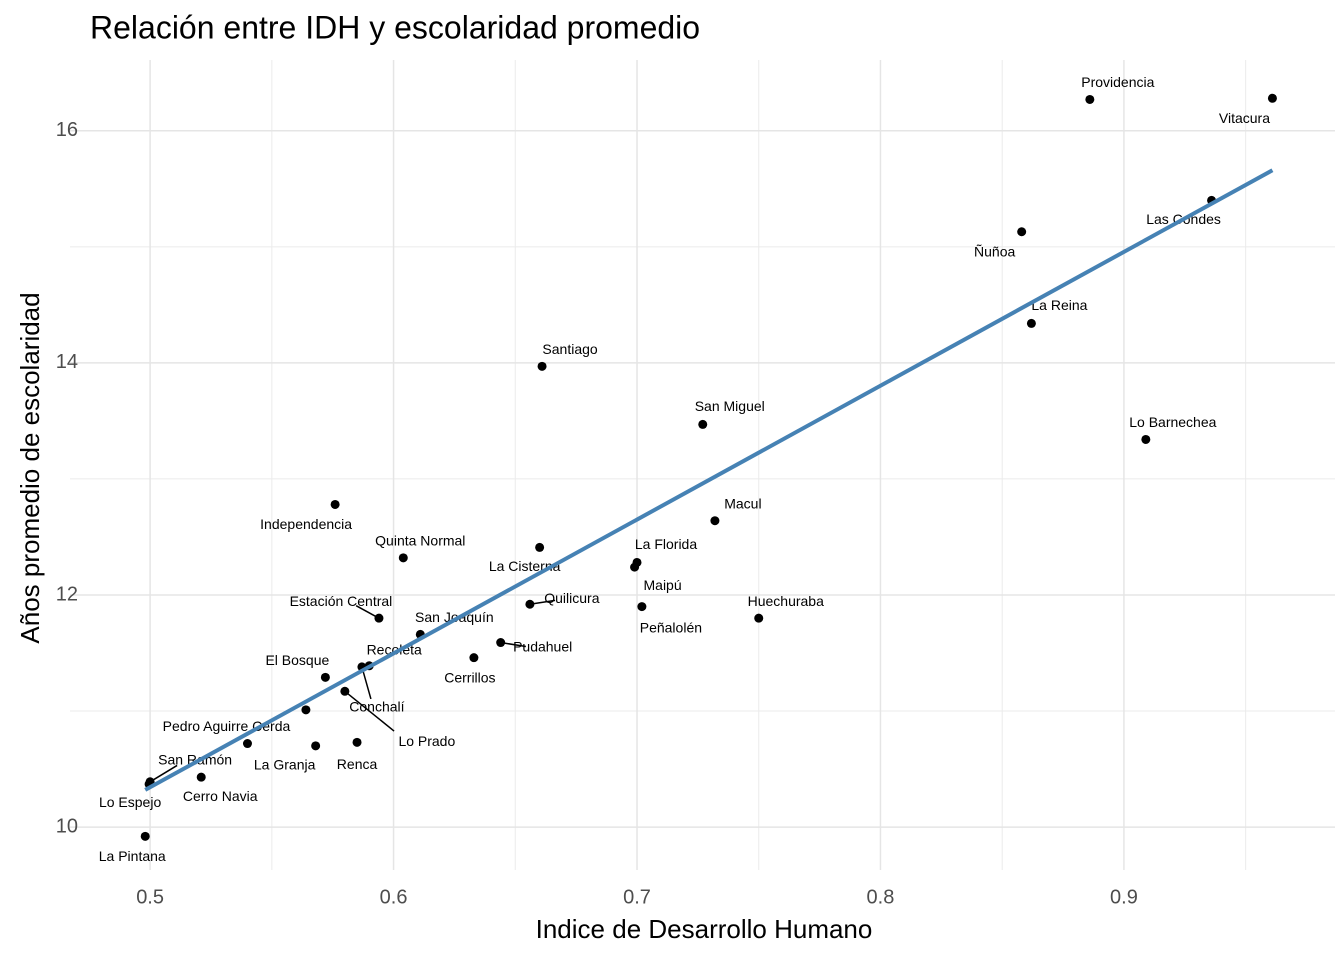  Describe the element at coordinates (195, 760) in the screenshot. I see `point-label: San Ramón` at that location.